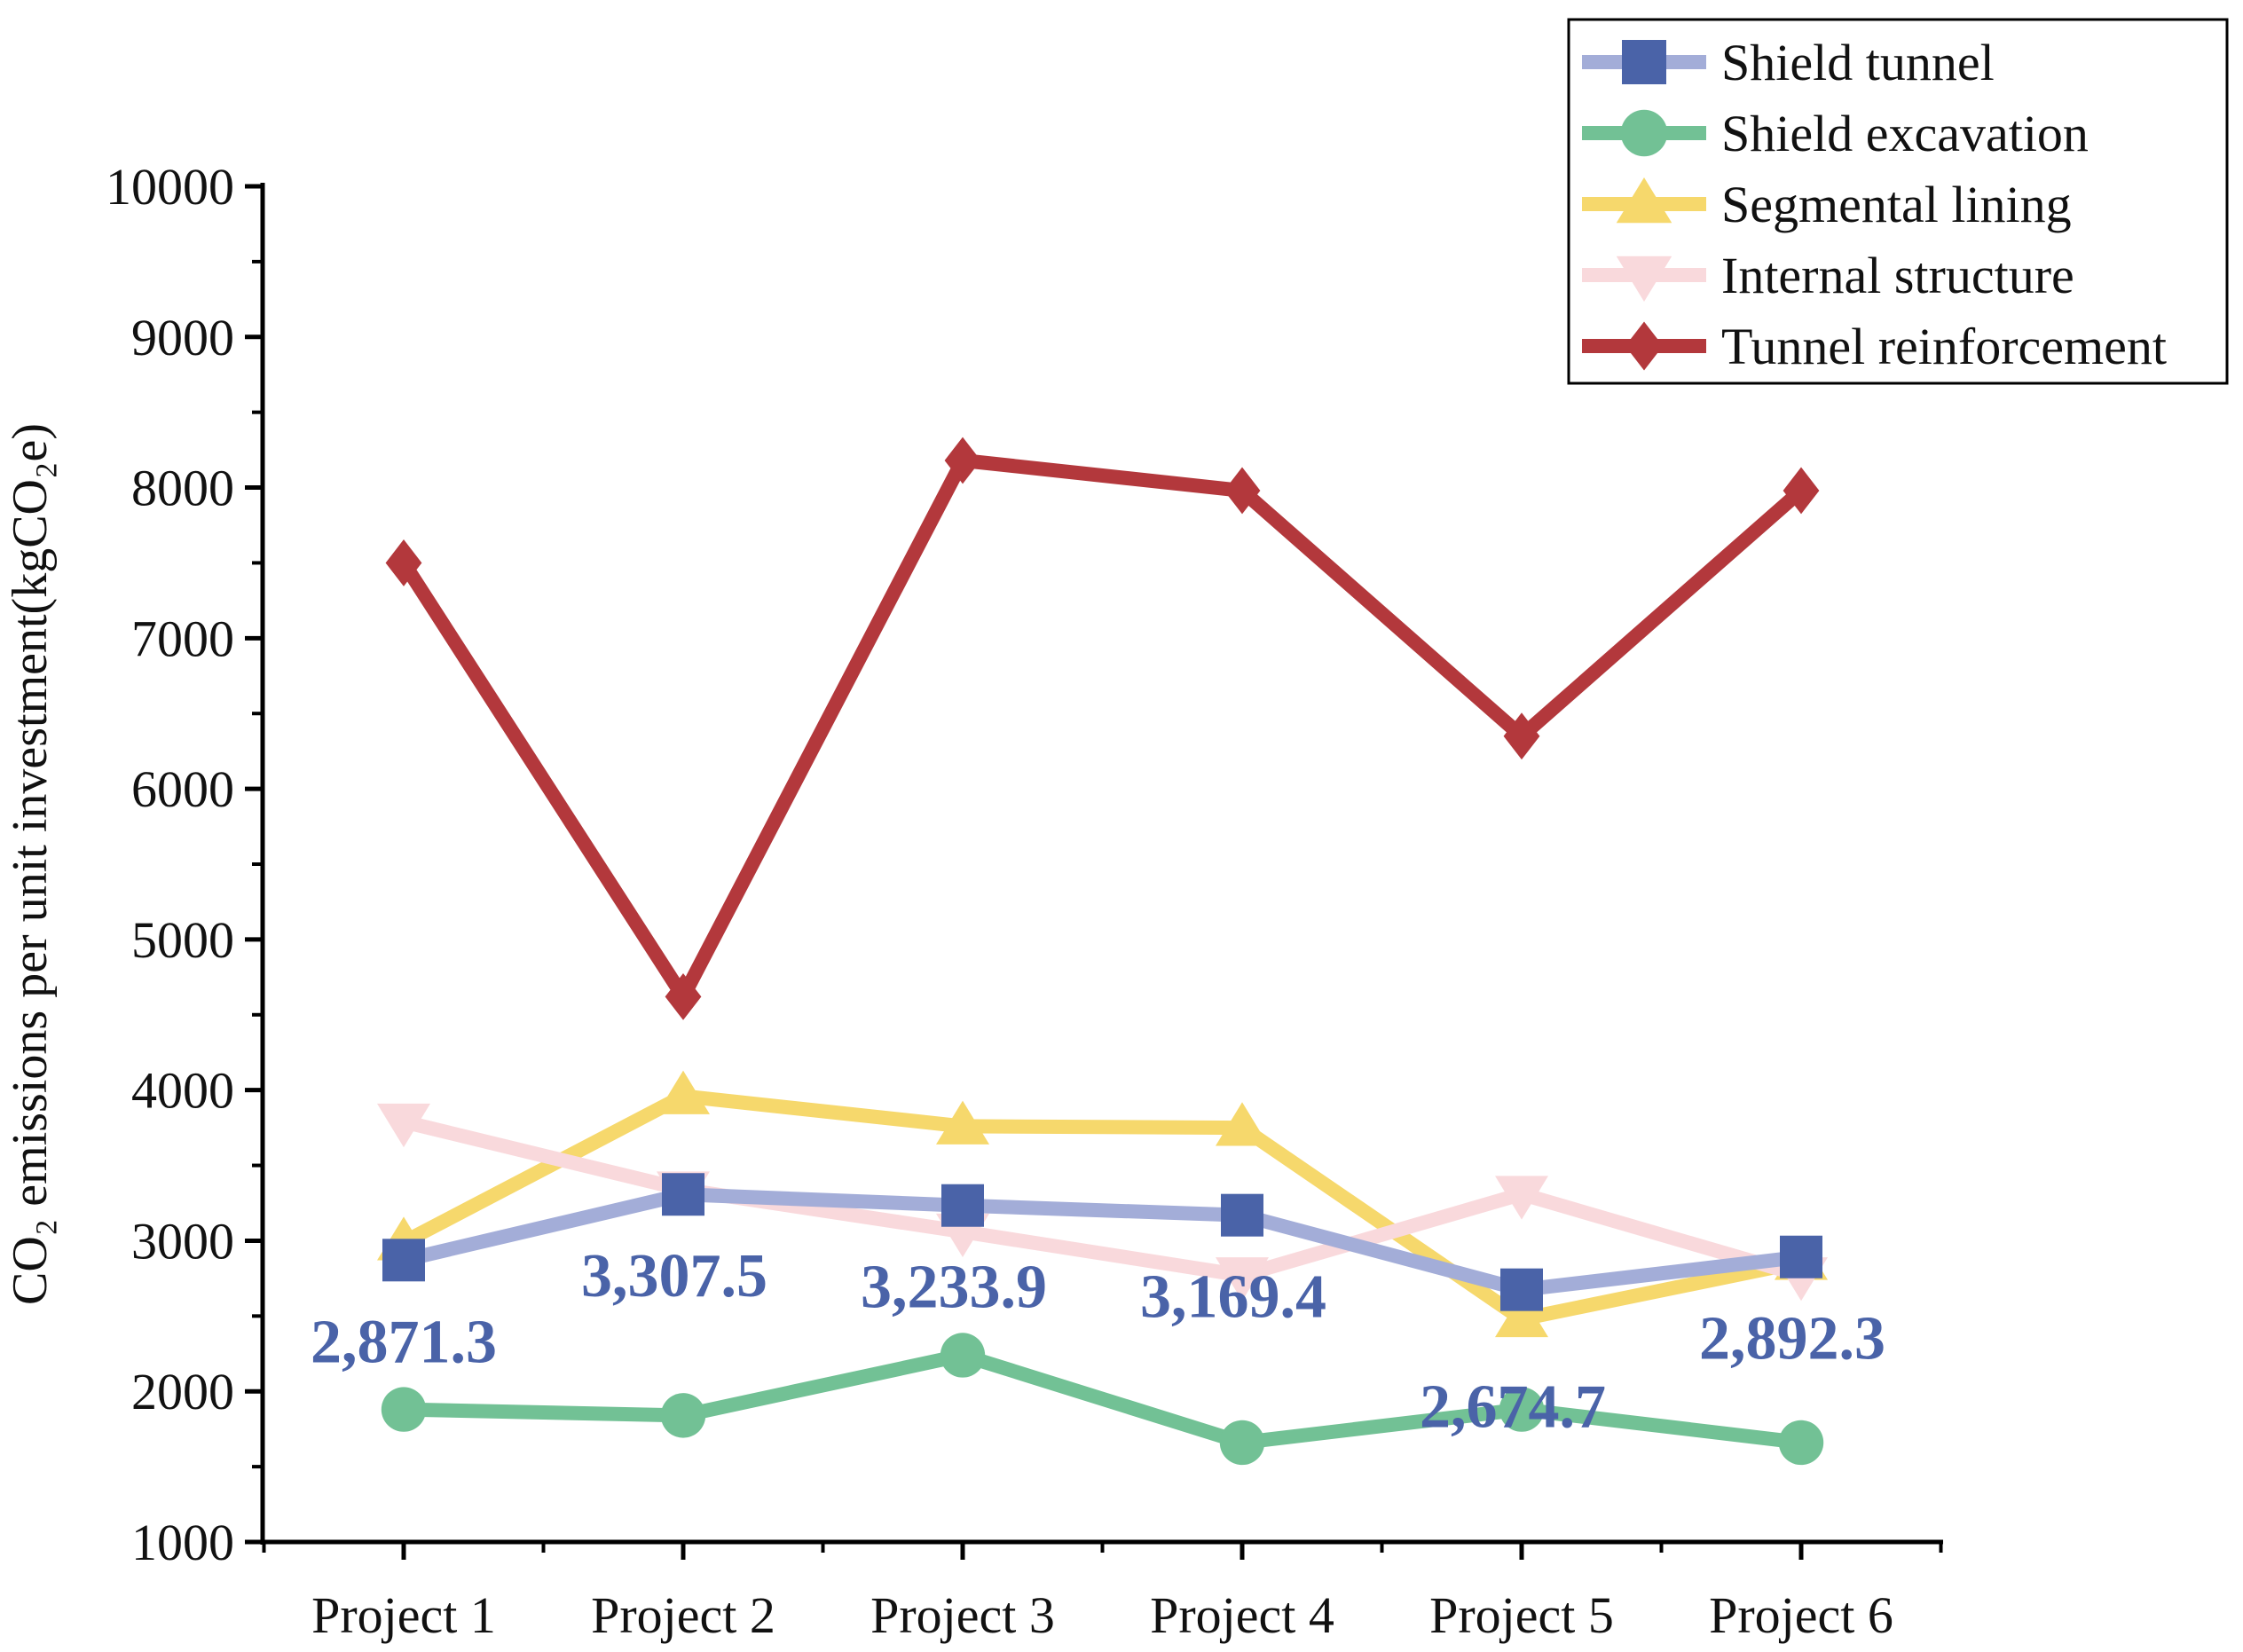  What do you see at coordinates (1905, 133) in the screenshot?
I see `legend-label: Shield excavation` at bounding box center [1905, 133].